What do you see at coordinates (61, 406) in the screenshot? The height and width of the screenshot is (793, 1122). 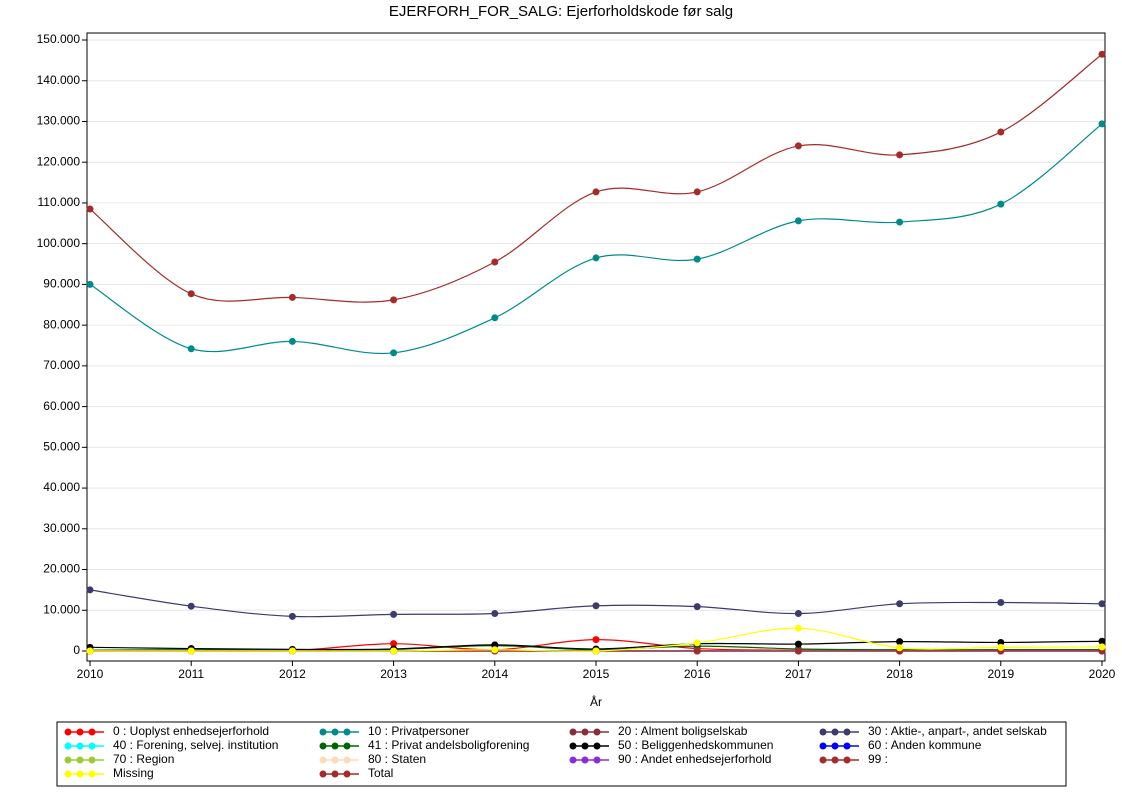 I see `y-tick-label: 60.000` at bounding box center [61, 406].